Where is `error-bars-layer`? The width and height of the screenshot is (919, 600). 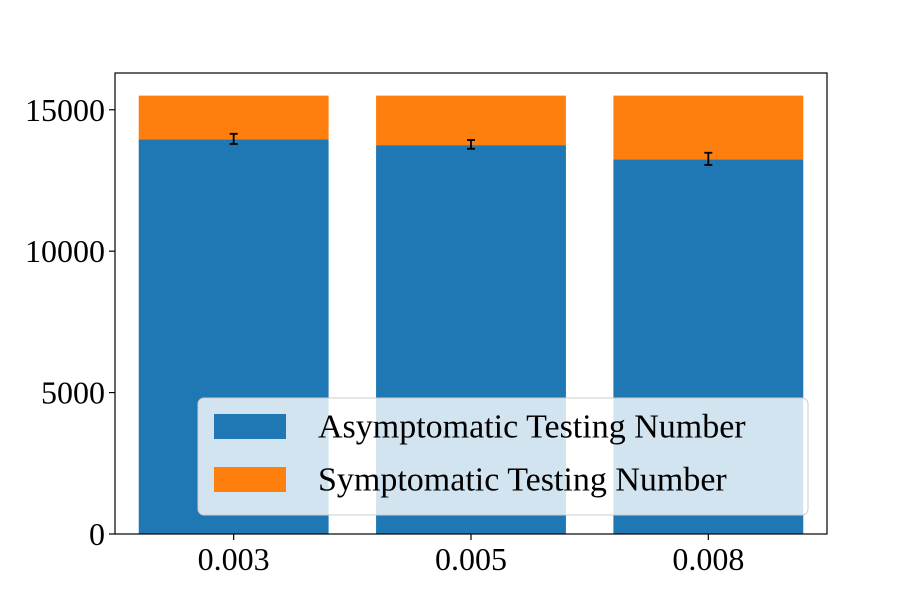
error-bars-layer is located at coordinates (471, 149).